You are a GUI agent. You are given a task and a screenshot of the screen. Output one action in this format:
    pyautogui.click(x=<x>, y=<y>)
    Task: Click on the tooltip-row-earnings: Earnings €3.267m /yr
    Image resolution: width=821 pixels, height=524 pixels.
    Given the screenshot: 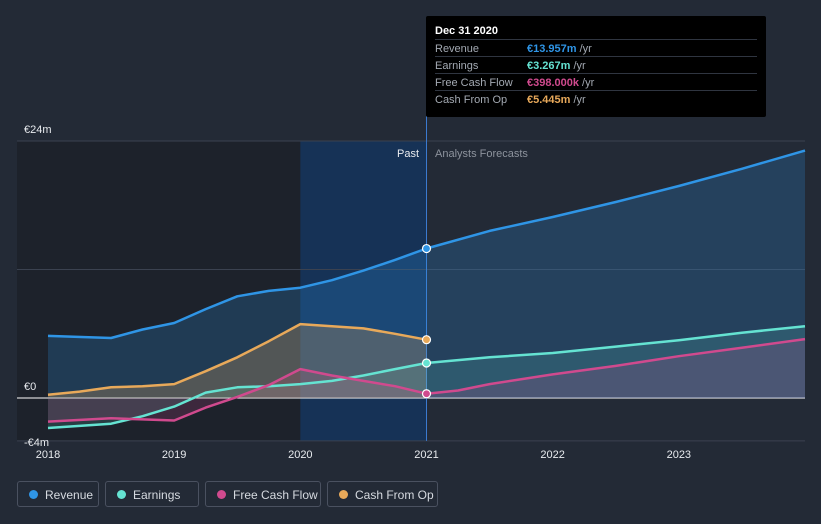 What is the action you would take?
    pyautogui.click(x=596, y=65)
    